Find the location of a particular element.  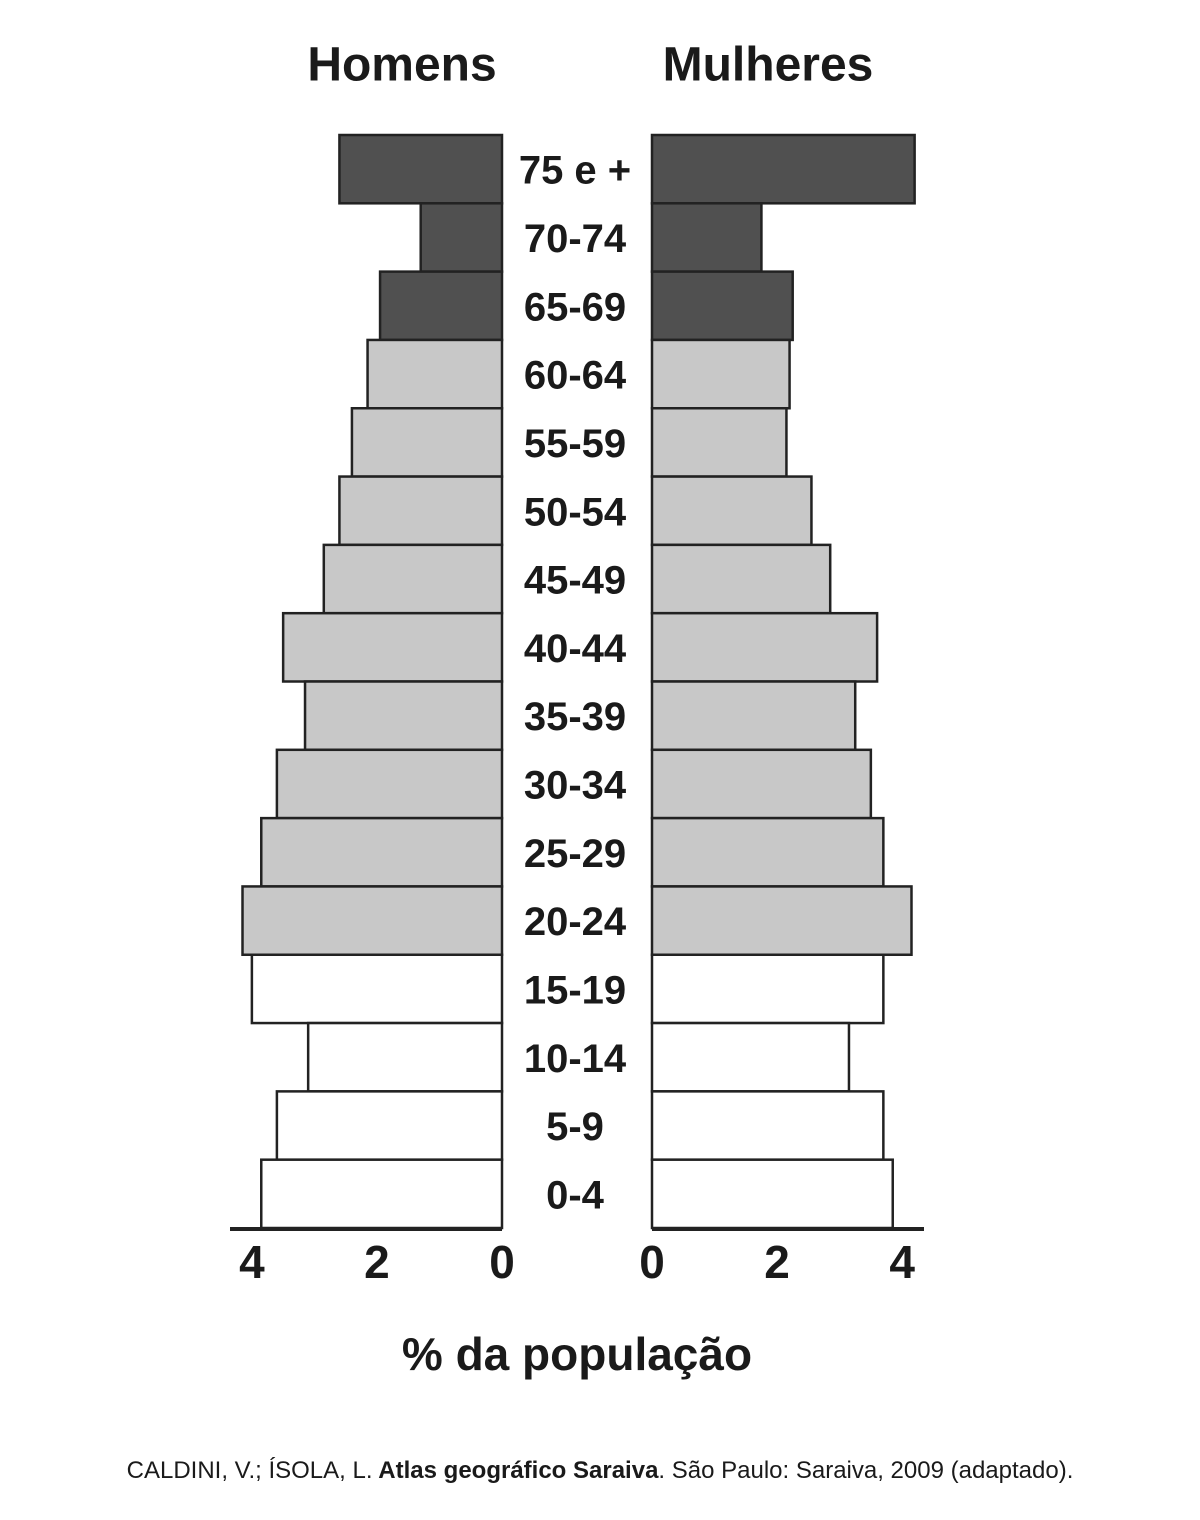

category-label: 30-34 is located at coordinates (575, 786).